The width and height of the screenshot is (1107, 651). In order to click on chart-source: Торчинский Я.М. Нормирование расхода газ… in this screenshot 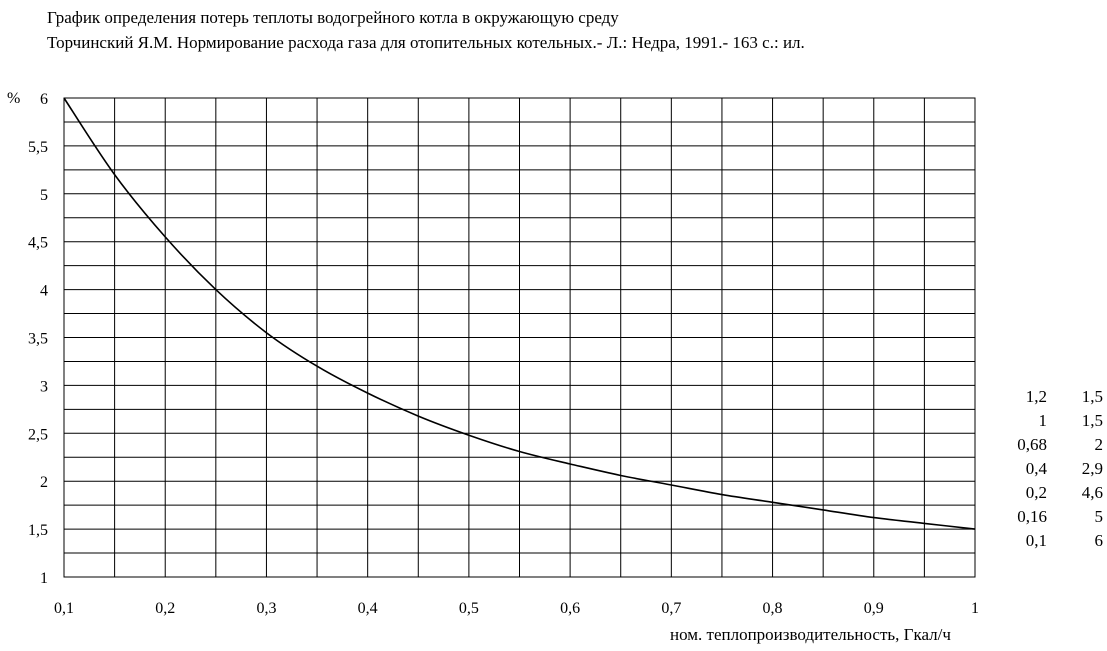, I will do `click(426, 42)`.